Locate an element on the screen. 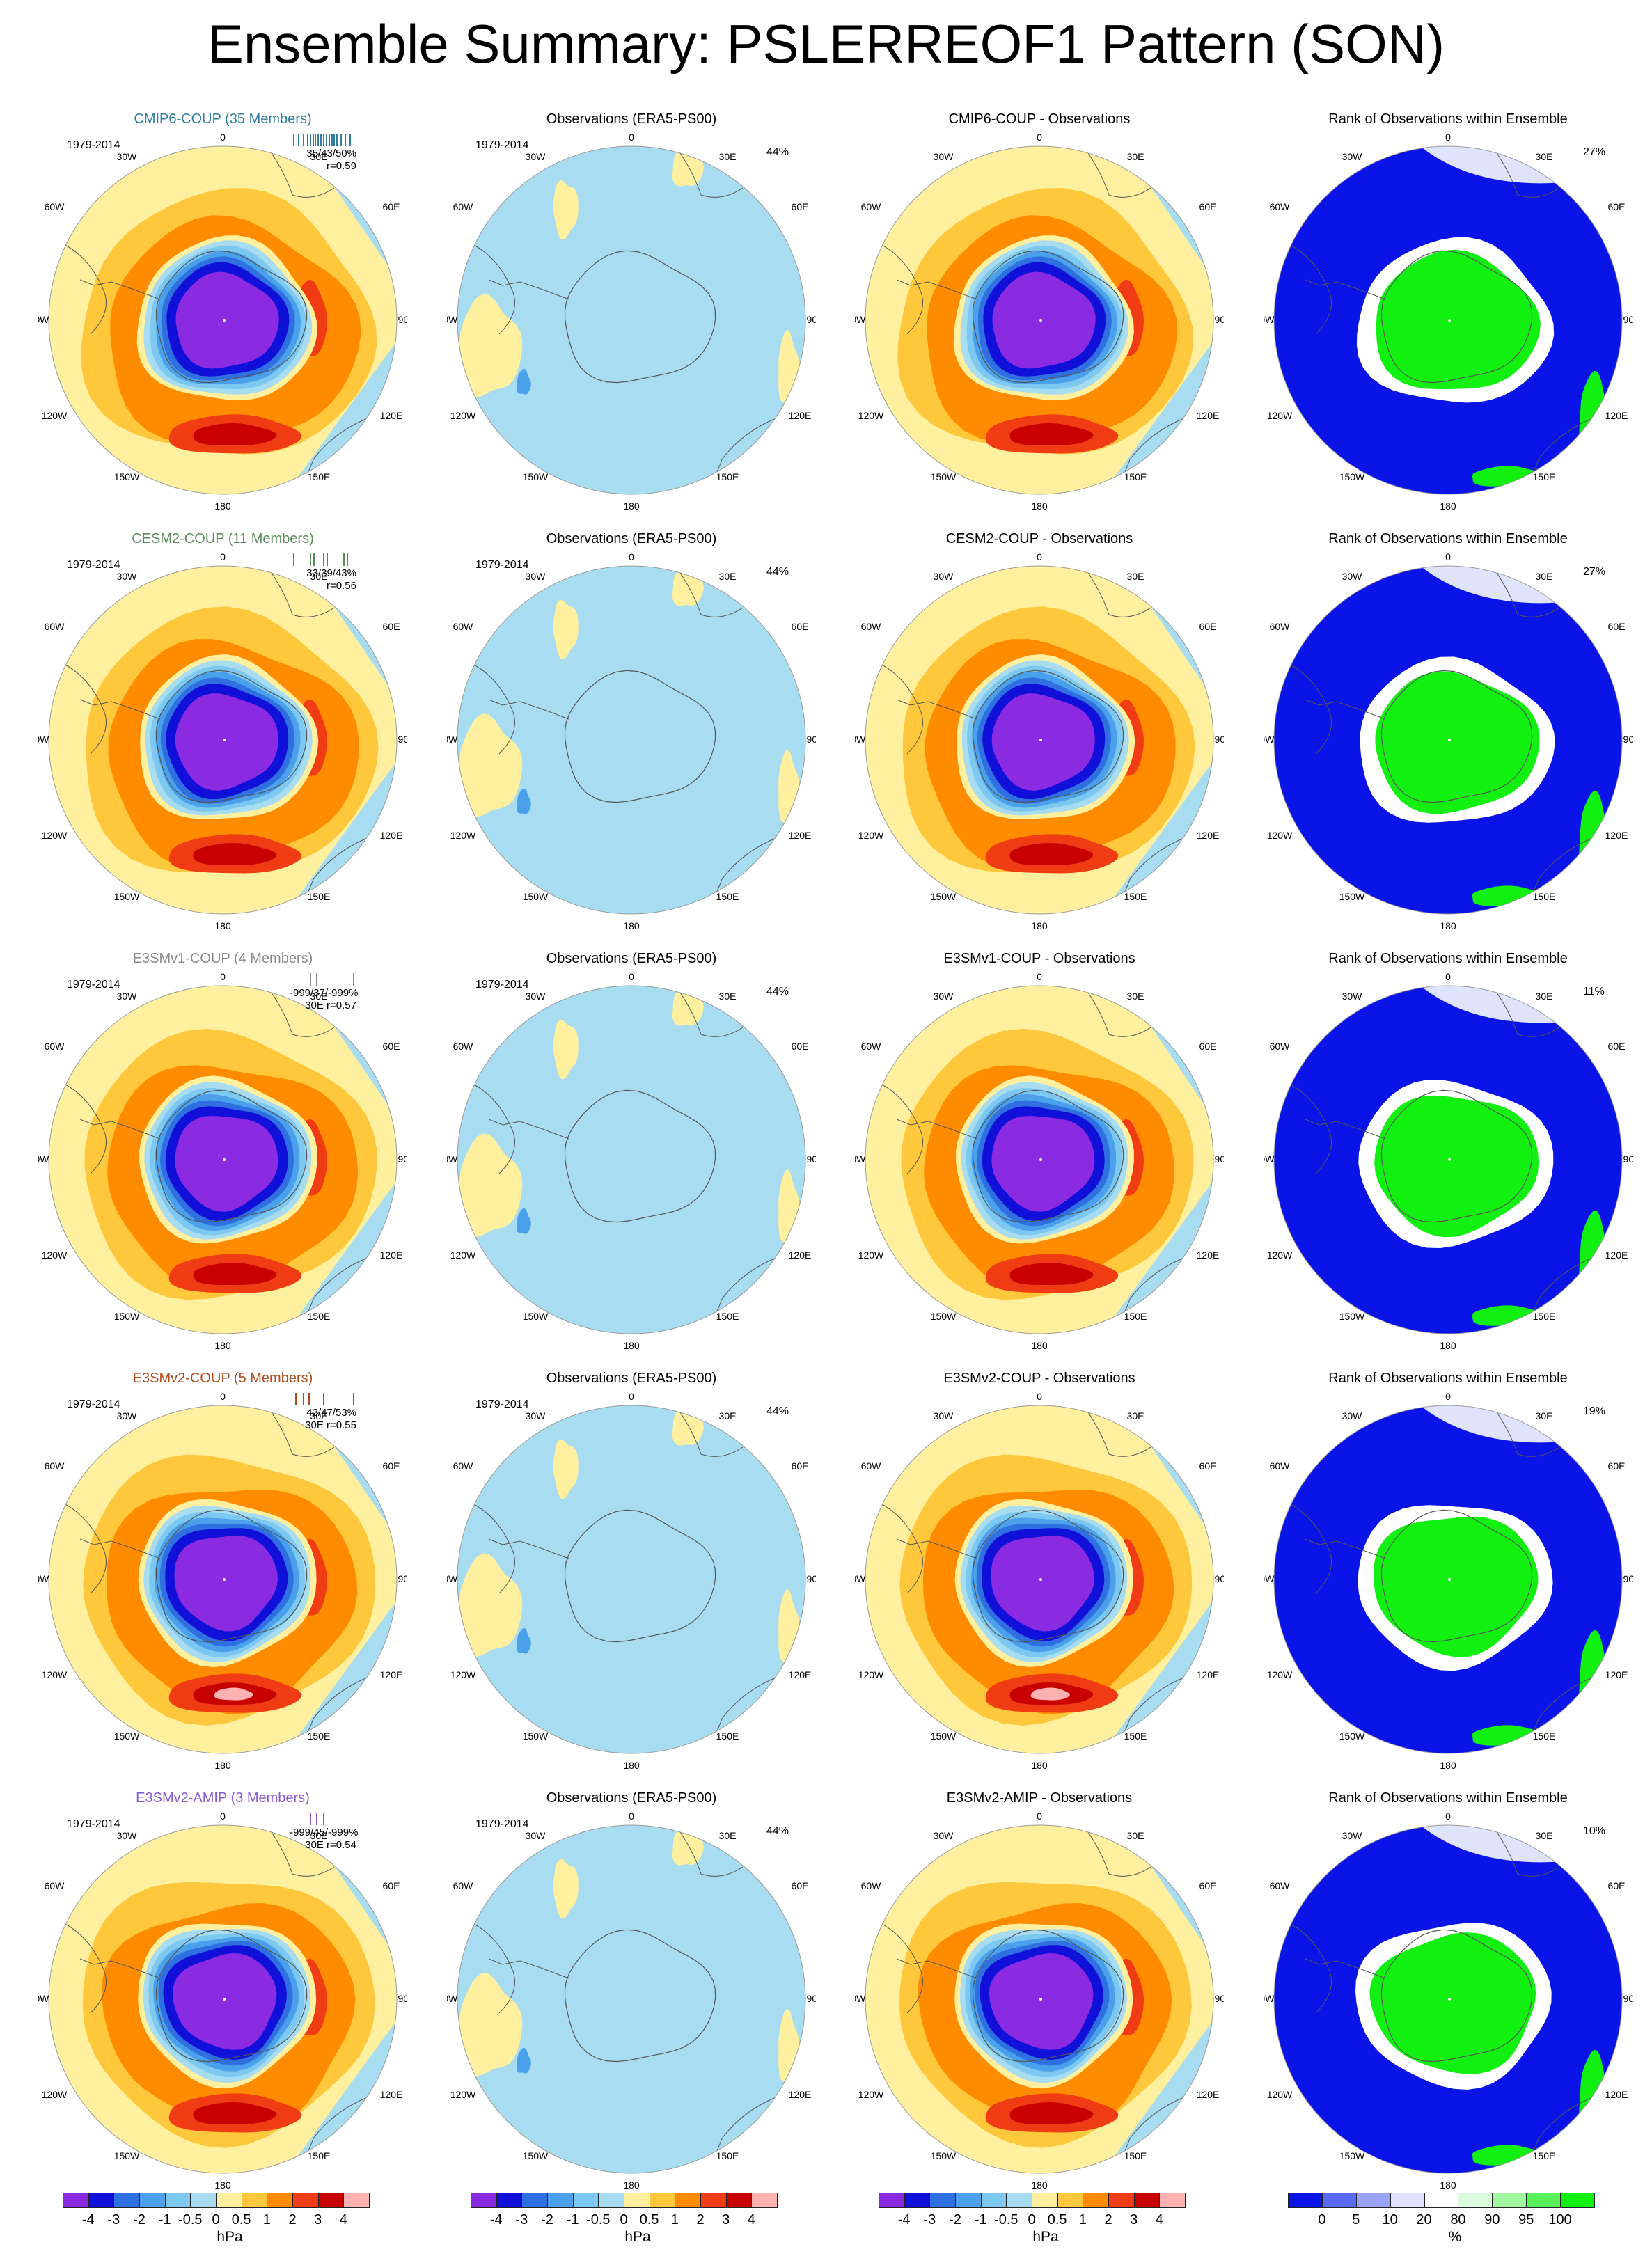 This screenshot has width=1652, height=2263. stats-percentiles: -999/45/-999% is located at coordinates (324, 1832).